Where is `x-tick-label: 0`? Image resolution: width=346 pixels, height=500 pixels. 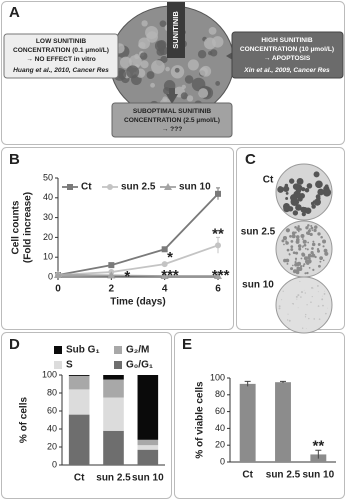 x-tick-label: 0 is located at coordinates (58, 289).